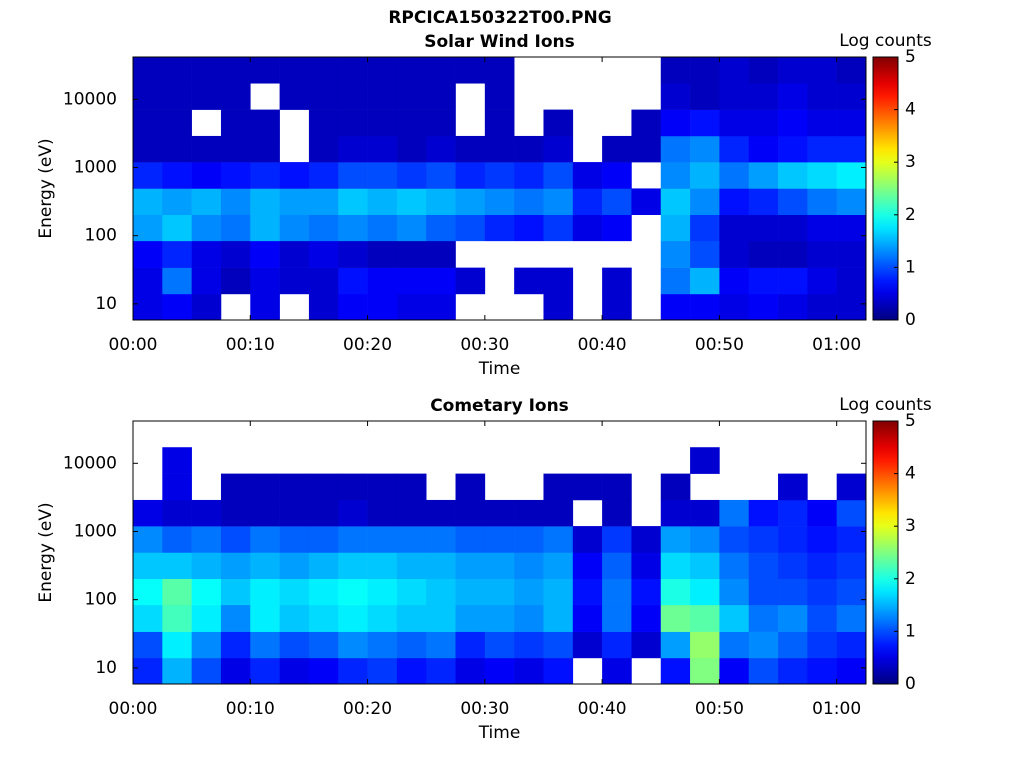 This screenshot has height=768, width=1024. Describe the element at coordinates (484, 709) in the screenshot. I see `x-tick-label: 00:30` at that location.